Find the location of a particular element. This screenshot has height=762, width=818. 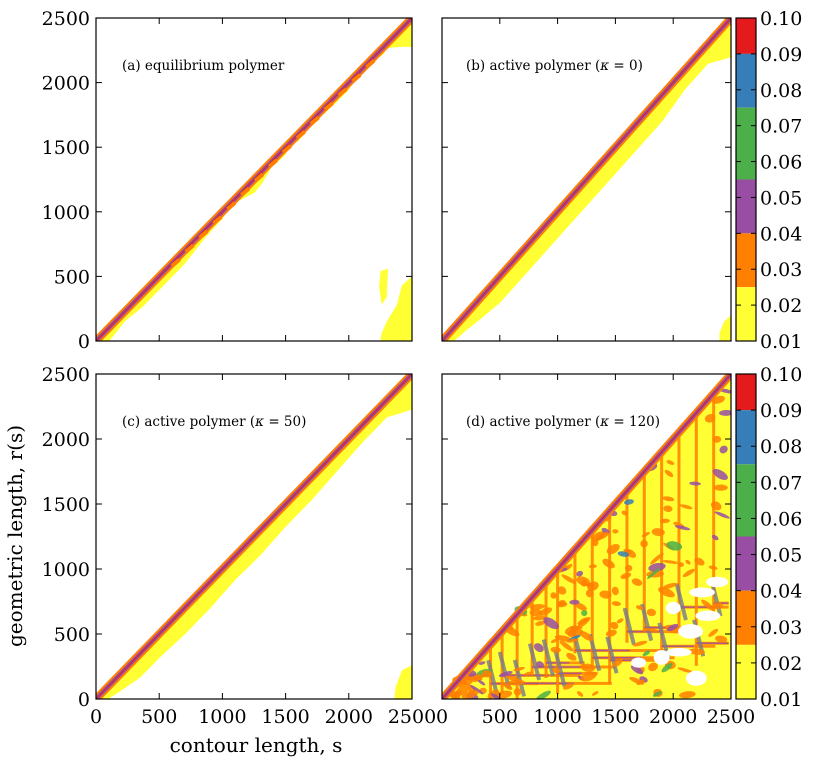

yellow-patch is located at coordinates (383, 286).